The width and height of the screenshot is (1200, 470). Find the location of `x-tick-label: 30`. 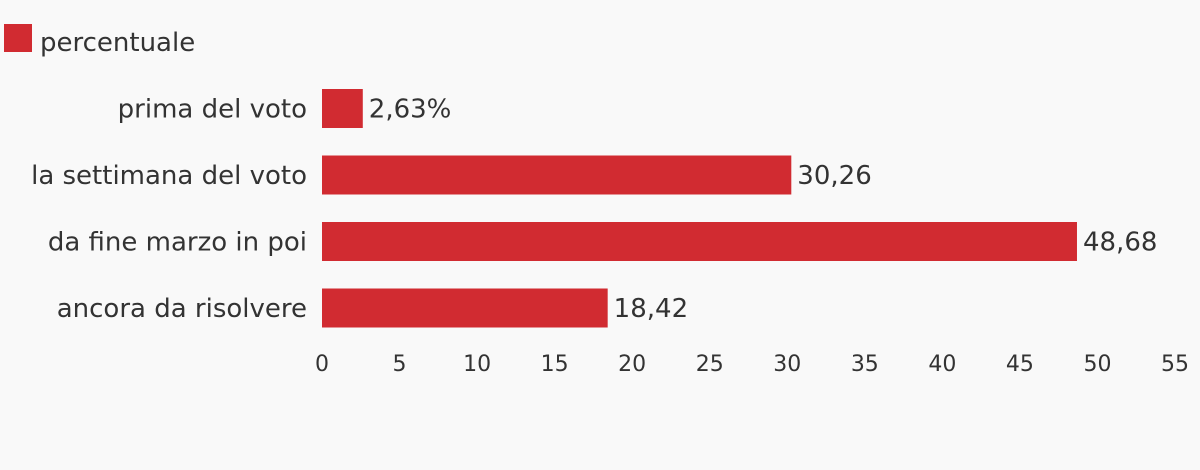

x-tick-label: 30 is located at coordinates (787, 364).